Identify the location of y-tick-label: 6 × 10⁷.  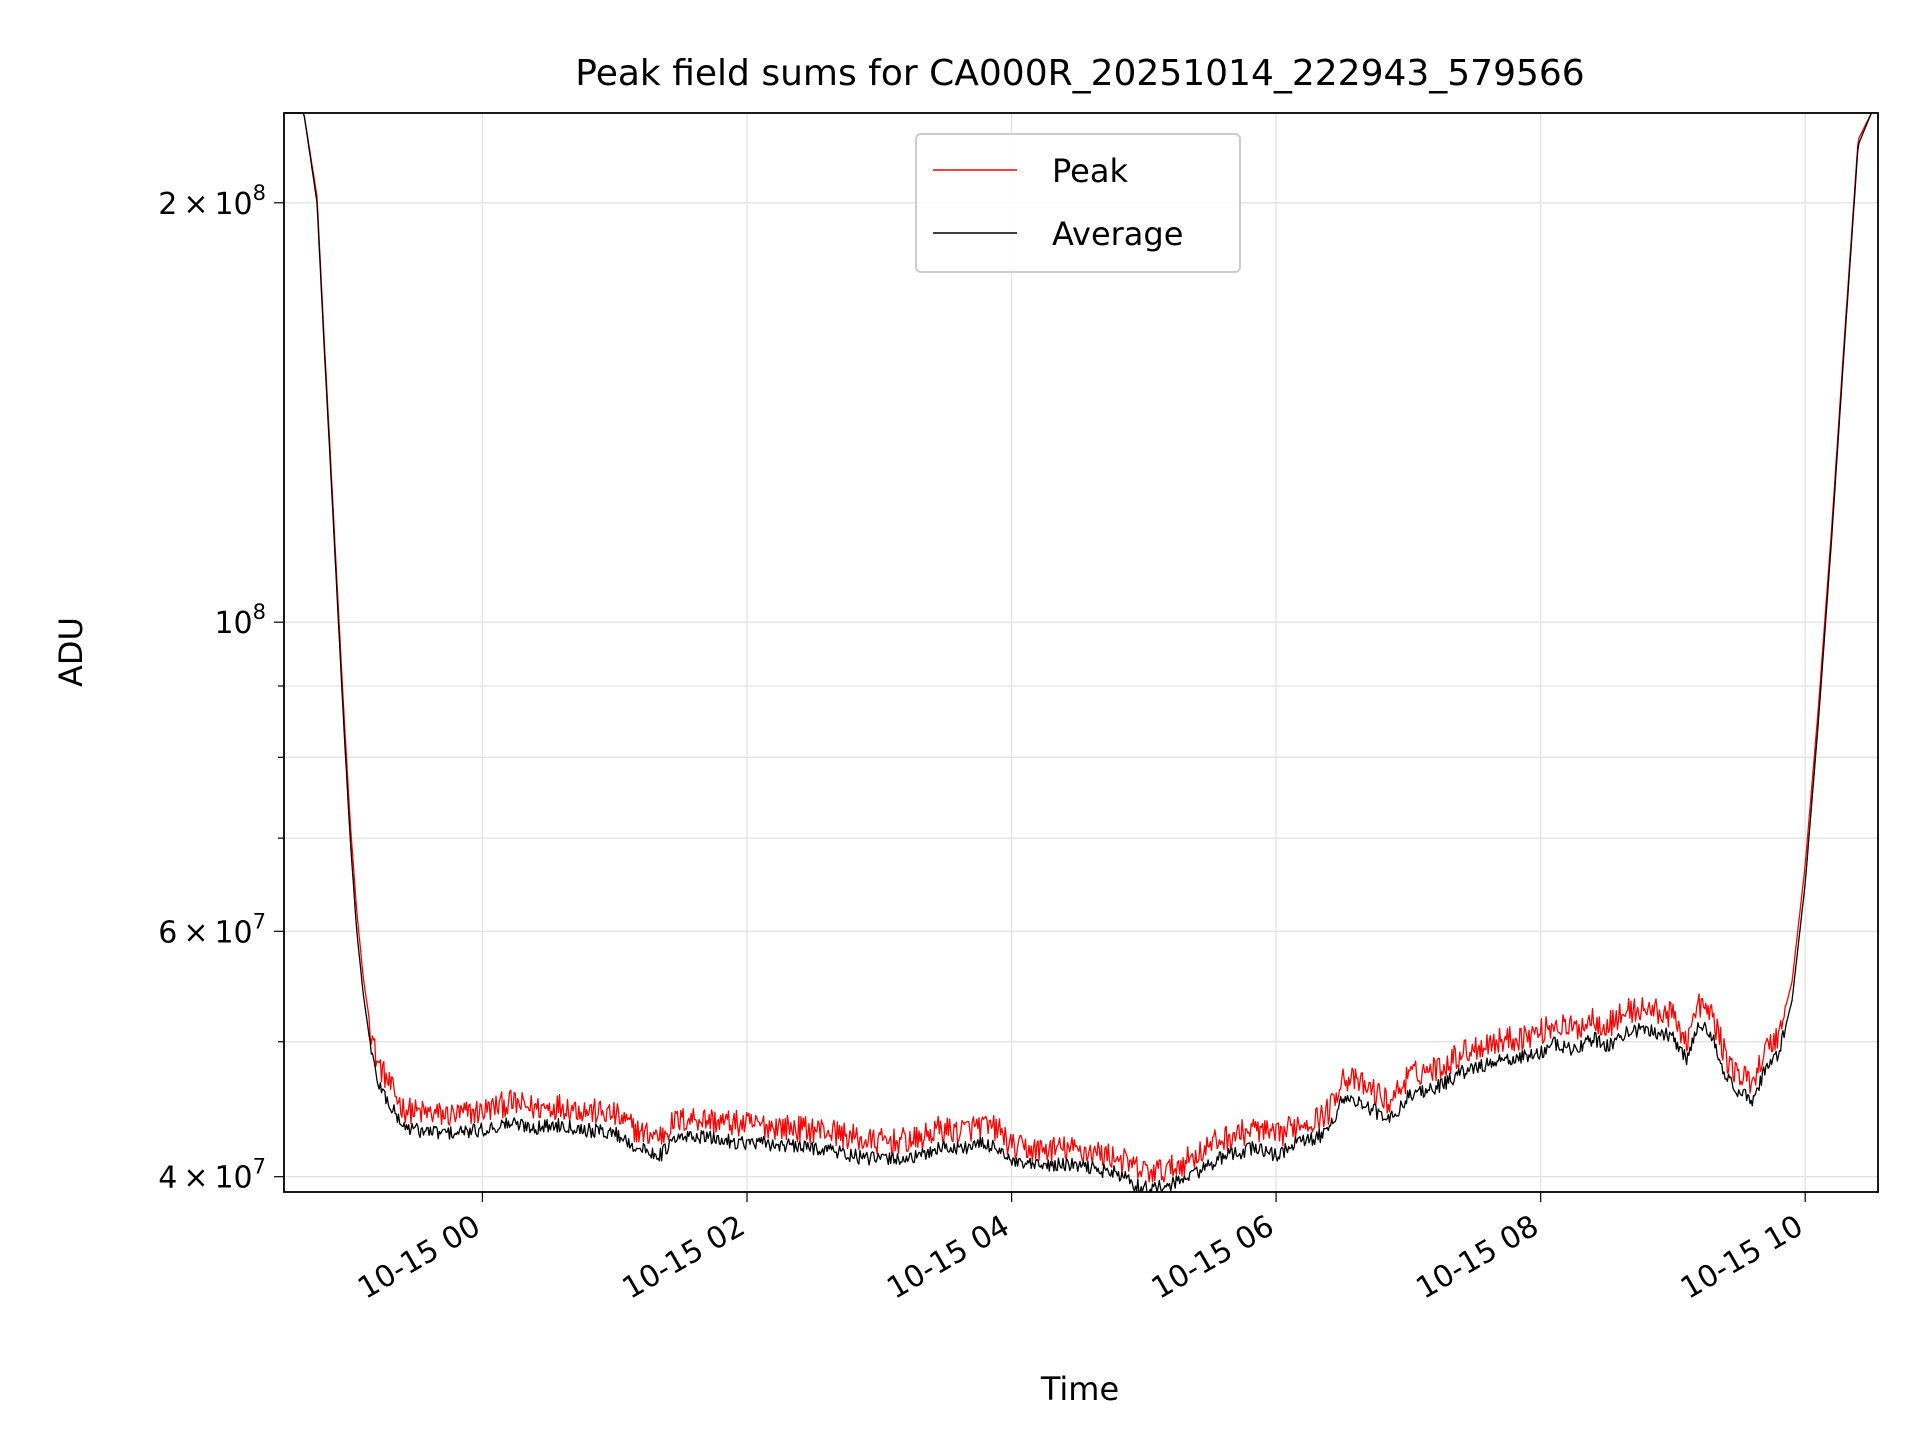
(212, 929).